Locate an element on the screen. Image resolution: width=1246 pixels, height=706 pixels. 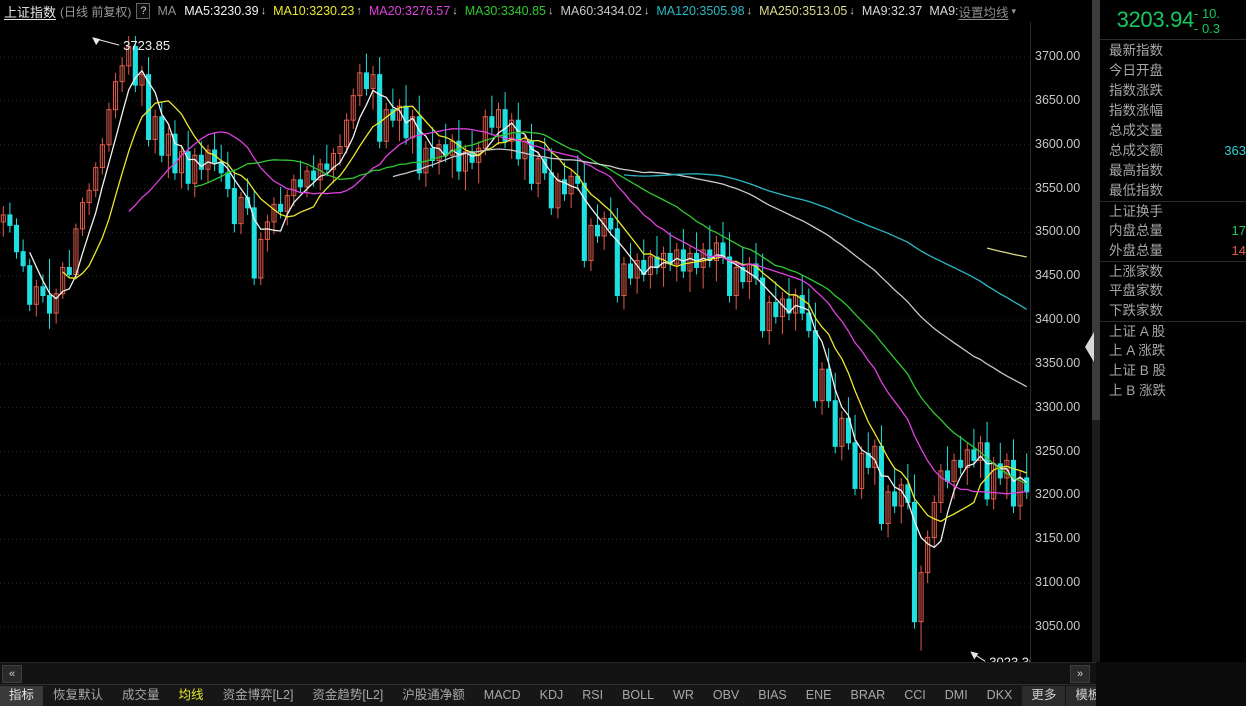
stat-label: 上证换手 is located at coordinates (1136, 211).